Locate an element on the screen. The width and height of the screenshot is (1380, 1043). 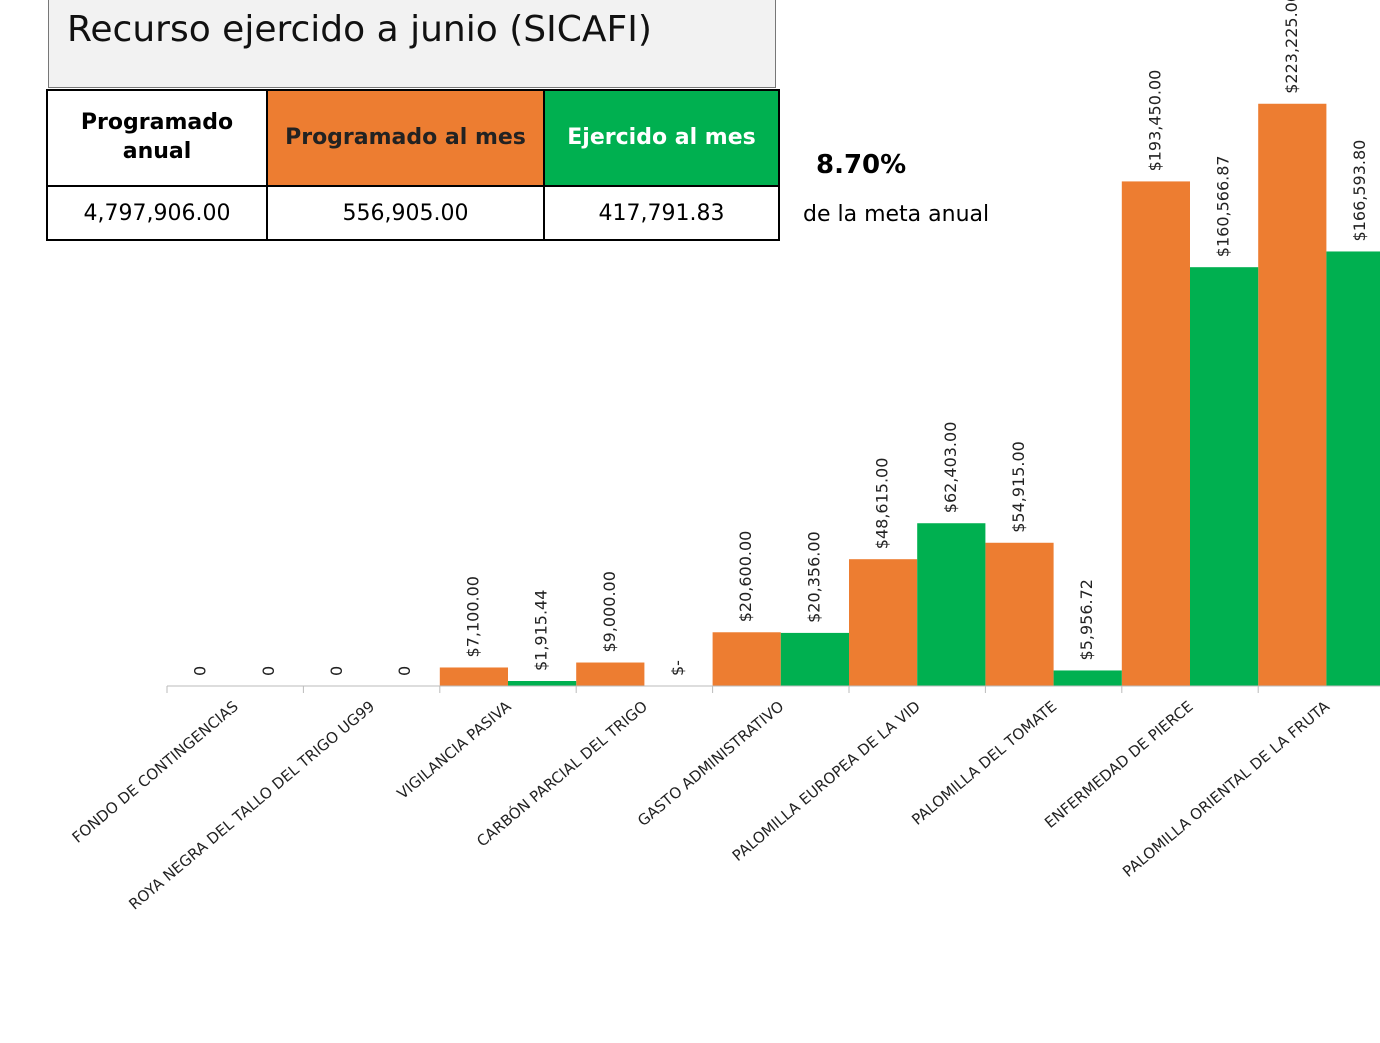
value-label: $20,356.00 is located at coordinates (813, 577).